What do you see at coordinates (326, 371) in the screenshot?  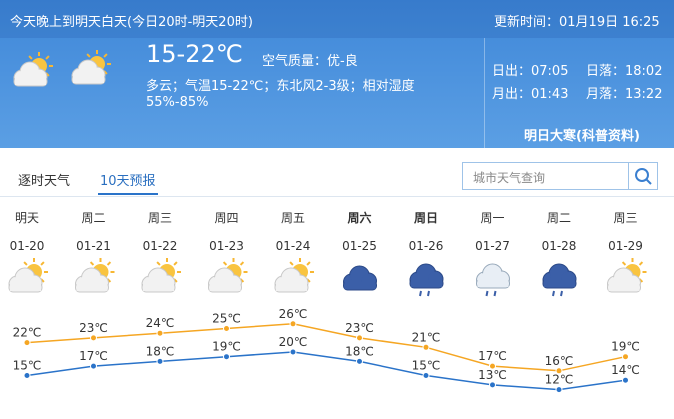 I see `low-line` at bounding box center [326, 371].